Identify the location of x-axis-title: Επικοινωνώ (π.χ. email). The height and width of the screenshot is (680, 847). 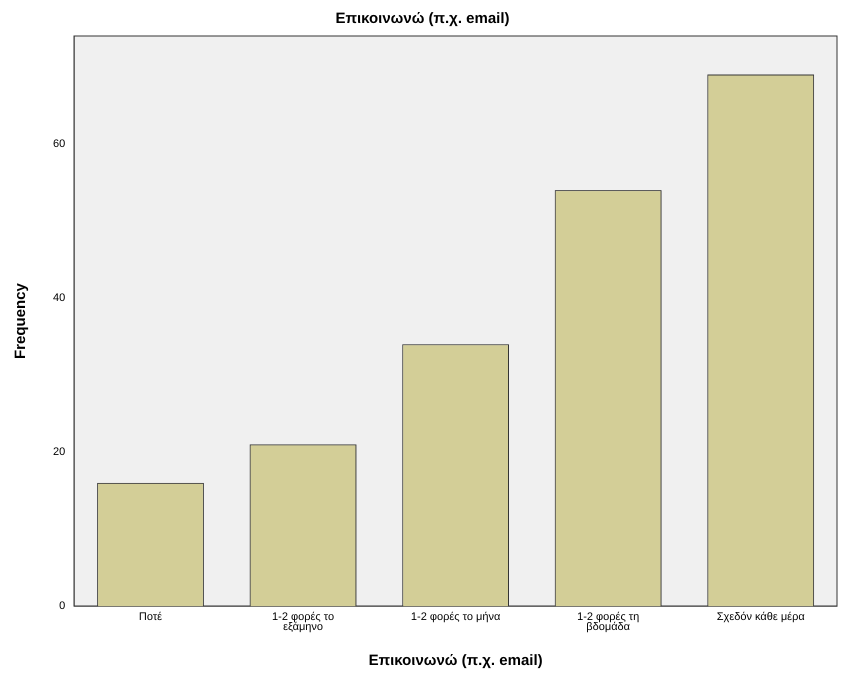
(455, 661).